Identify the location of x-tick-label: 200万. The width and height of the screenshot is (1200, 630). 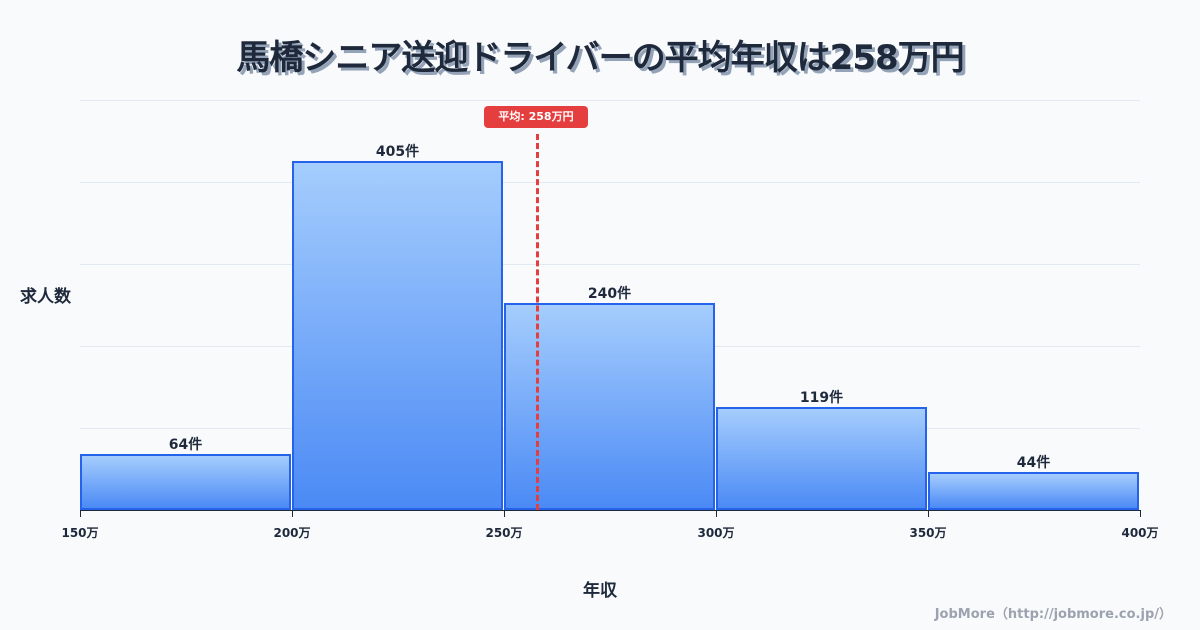
(292, 533).